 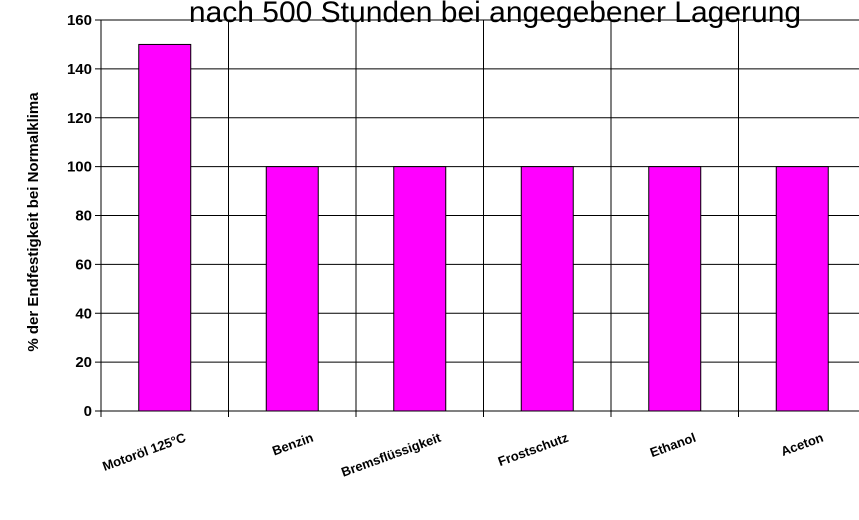 What do you see at coordinates (673, 445) in the screenshot?
I see `x-tick-label: Ethanol` at bounding box center [673, 445].